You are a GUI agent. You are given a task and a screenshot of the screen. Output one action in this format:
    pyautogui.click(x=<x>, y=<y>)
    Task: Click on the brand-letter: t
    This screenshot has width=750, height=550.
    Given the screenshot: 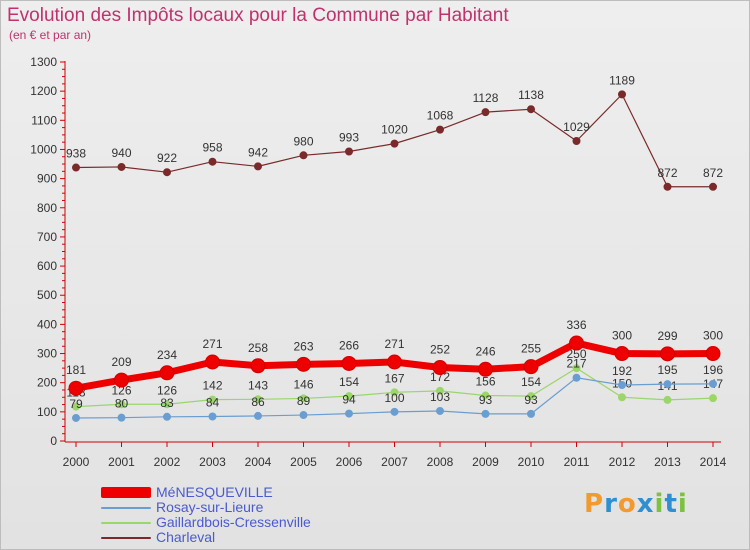 What is the action you would take?
    pyautogui.click(x=671, y=504)
    